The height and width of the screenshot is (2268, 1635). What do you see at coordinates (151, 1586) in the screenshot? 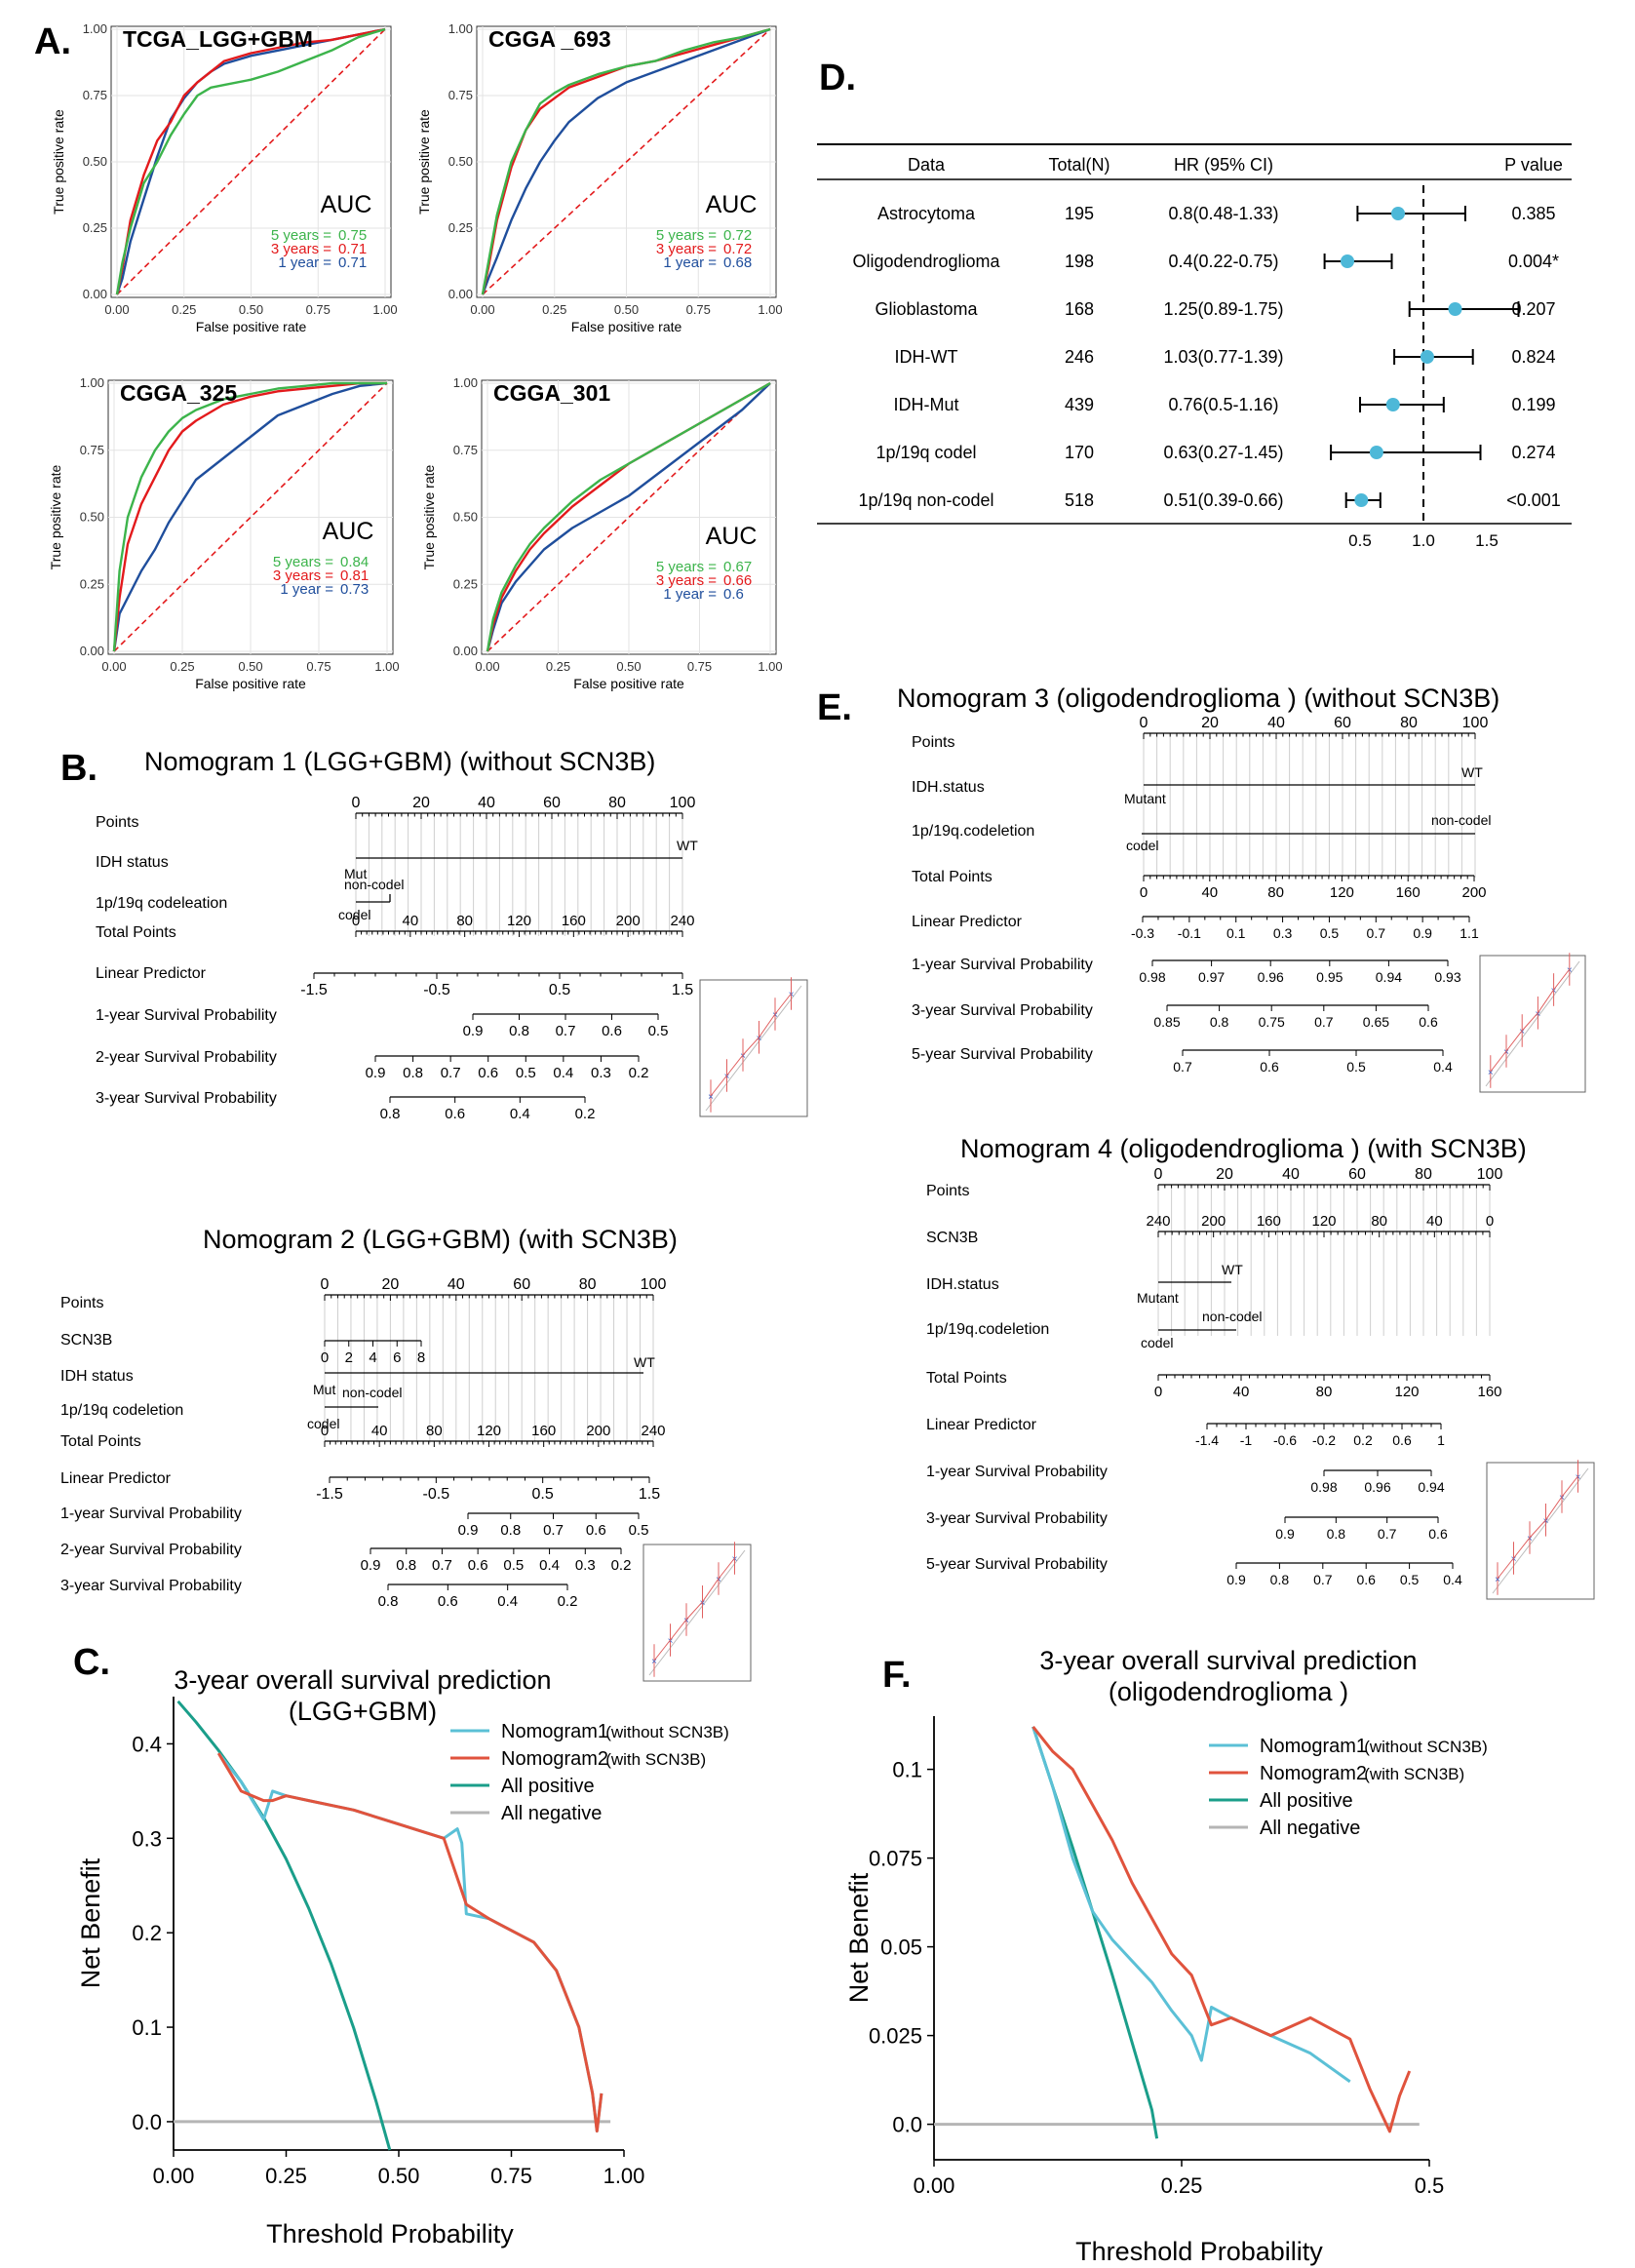
I see `nomogram-row-label: 3-year Survival Probability` at bounding box center [151, 1586].